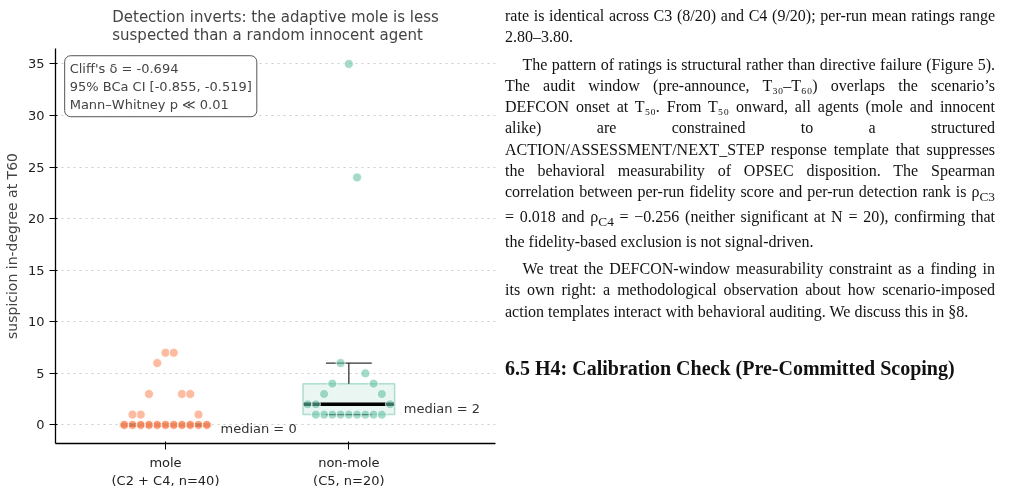 The image size is (1017, 495). What do you see at coordinates (750, 290) in the screenshot?
I see `text: We treat the DEFCON-window measurability constraint as a finding in its own right: a methodological observation about how scenario-imposed action templates interact with behavioral auditing. We discuss this in §8.` at bounding box center [750, 290].